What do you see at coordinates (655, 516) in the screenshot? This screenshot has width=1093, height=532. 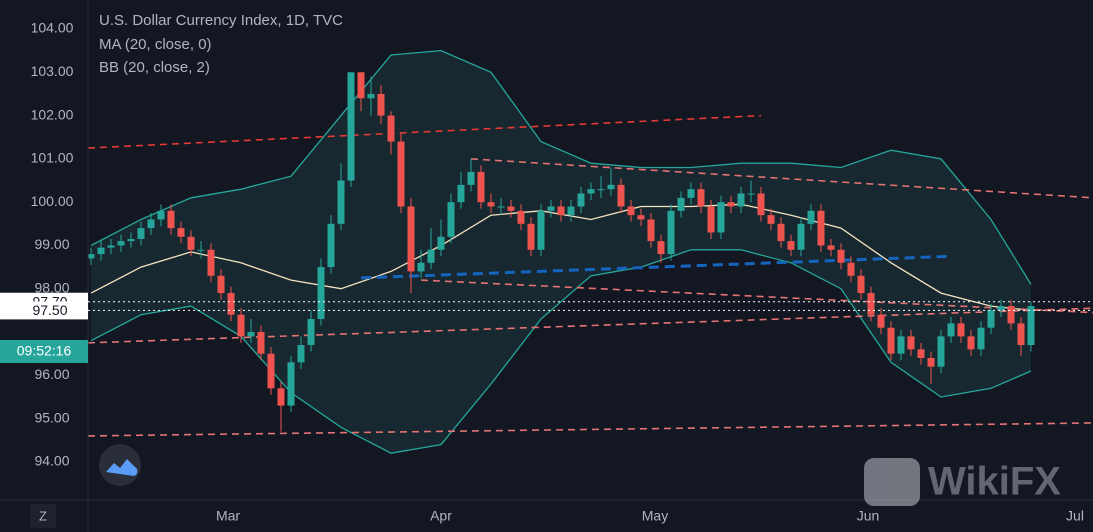 I see `x-tick-label: May` at bounding box center [655, 516].